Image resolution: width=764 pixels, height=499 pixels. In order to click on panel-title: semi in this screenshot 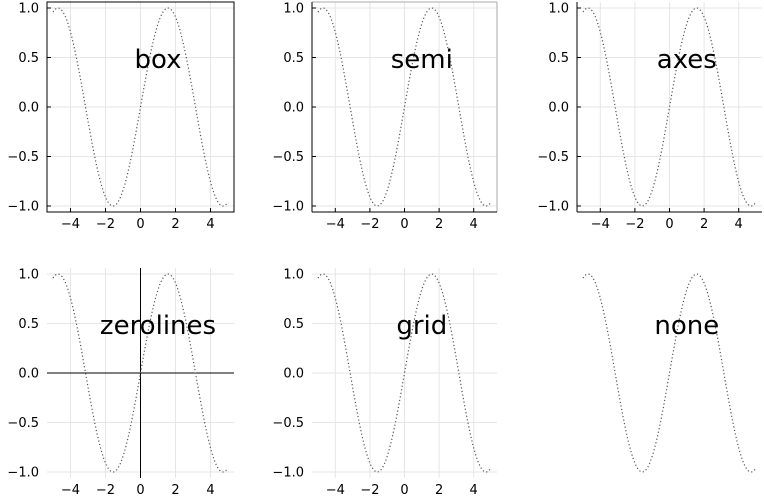, I will do `click(422, 60)`.